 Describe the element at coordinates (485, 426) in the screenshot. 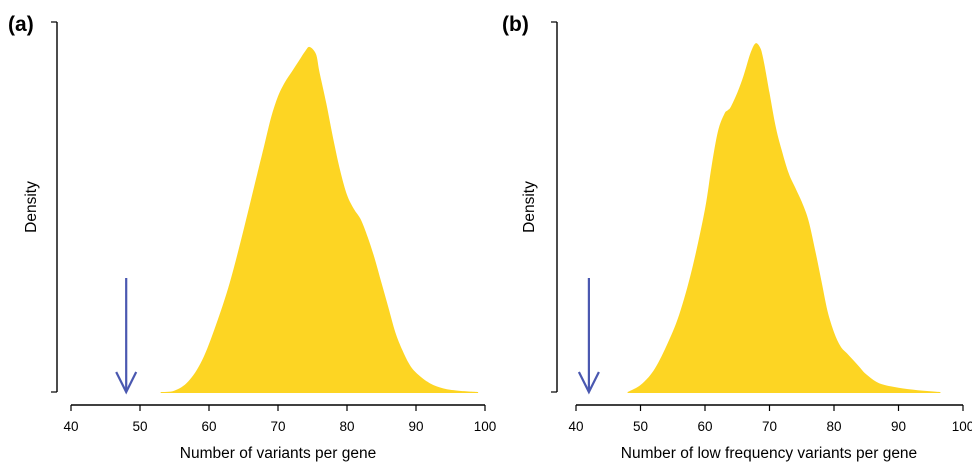

I see `x-tick-label-a-100: 100` at that location.